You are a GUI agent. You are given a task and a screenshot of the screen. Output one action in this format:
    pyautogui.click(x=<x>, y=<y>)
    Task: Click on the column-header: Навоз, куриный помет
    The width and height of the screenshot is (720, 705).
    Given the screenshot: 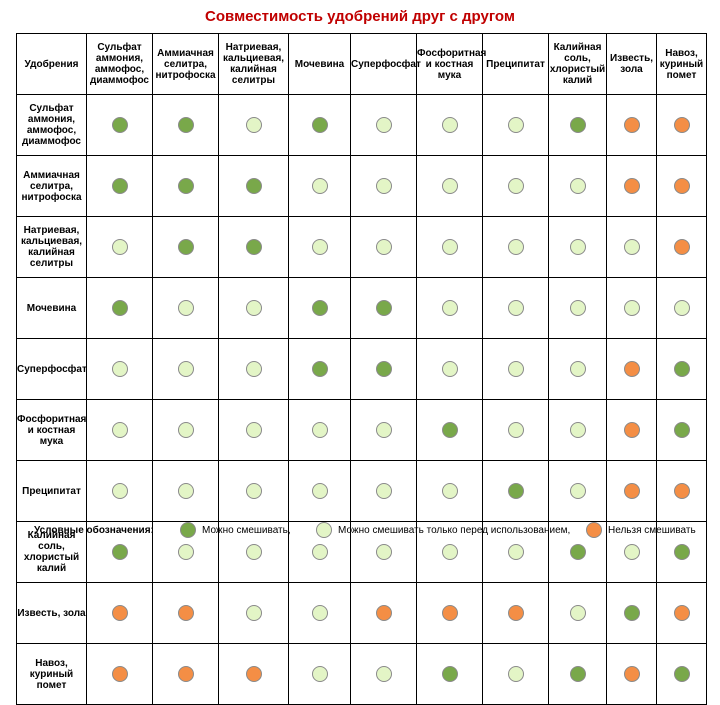 What is the action you would take?
    pyautogui.click(x=681, y=64)
    